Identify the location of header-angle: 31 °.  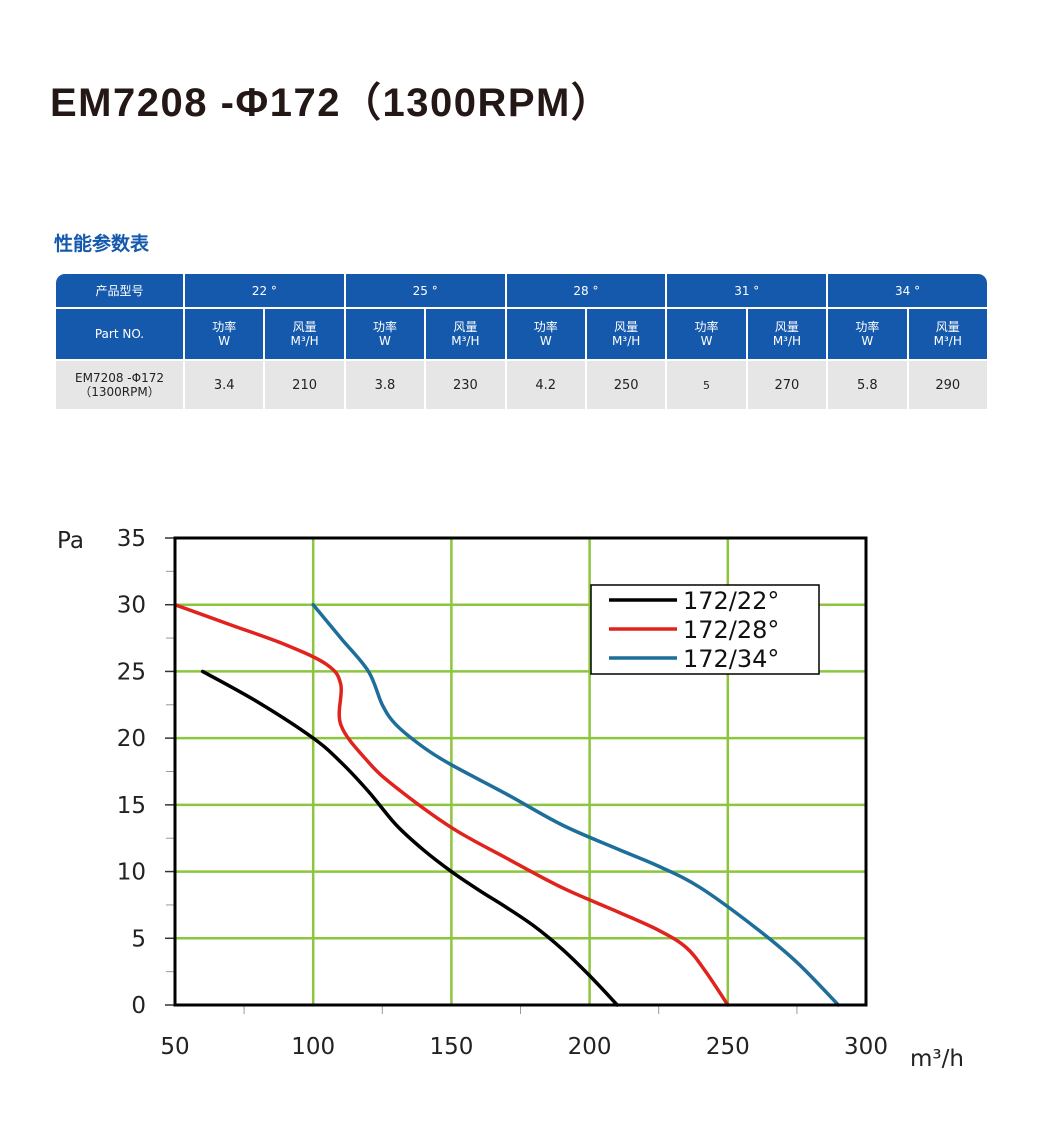
(747, 291).